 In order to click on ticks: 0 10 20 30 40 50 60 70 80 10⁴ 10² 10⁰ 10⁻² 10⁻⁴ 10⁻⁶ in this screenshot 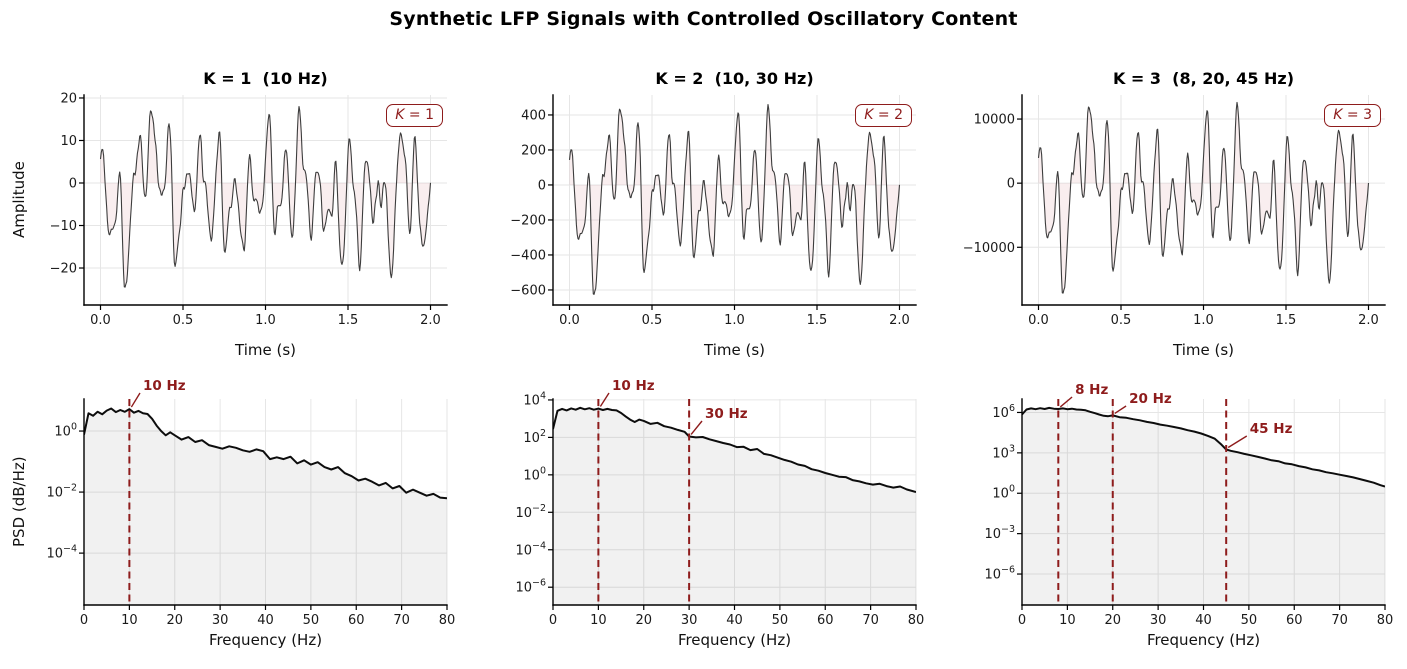, I will do `click(719, 509)`.